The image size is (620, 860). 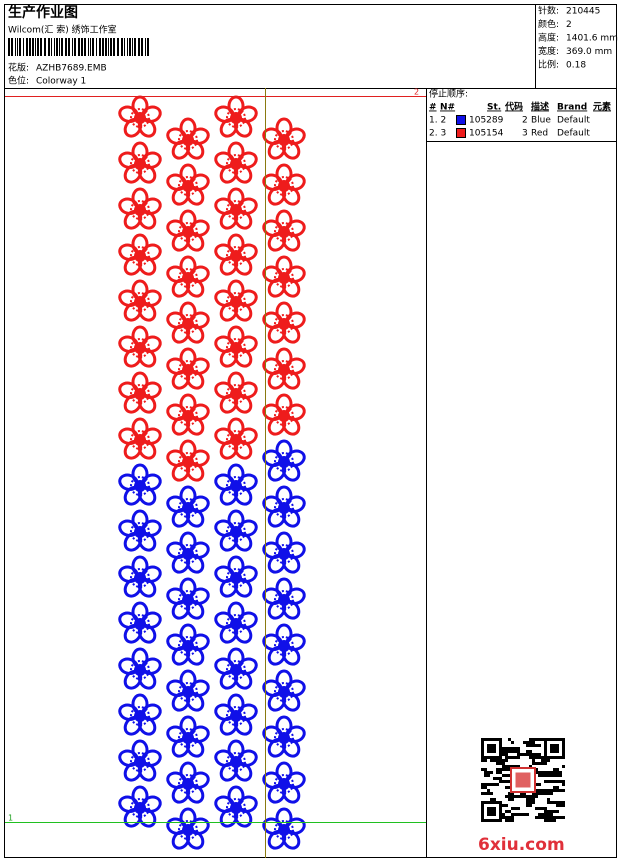 I want to click on qr-finder, so click(x=491, y=811).